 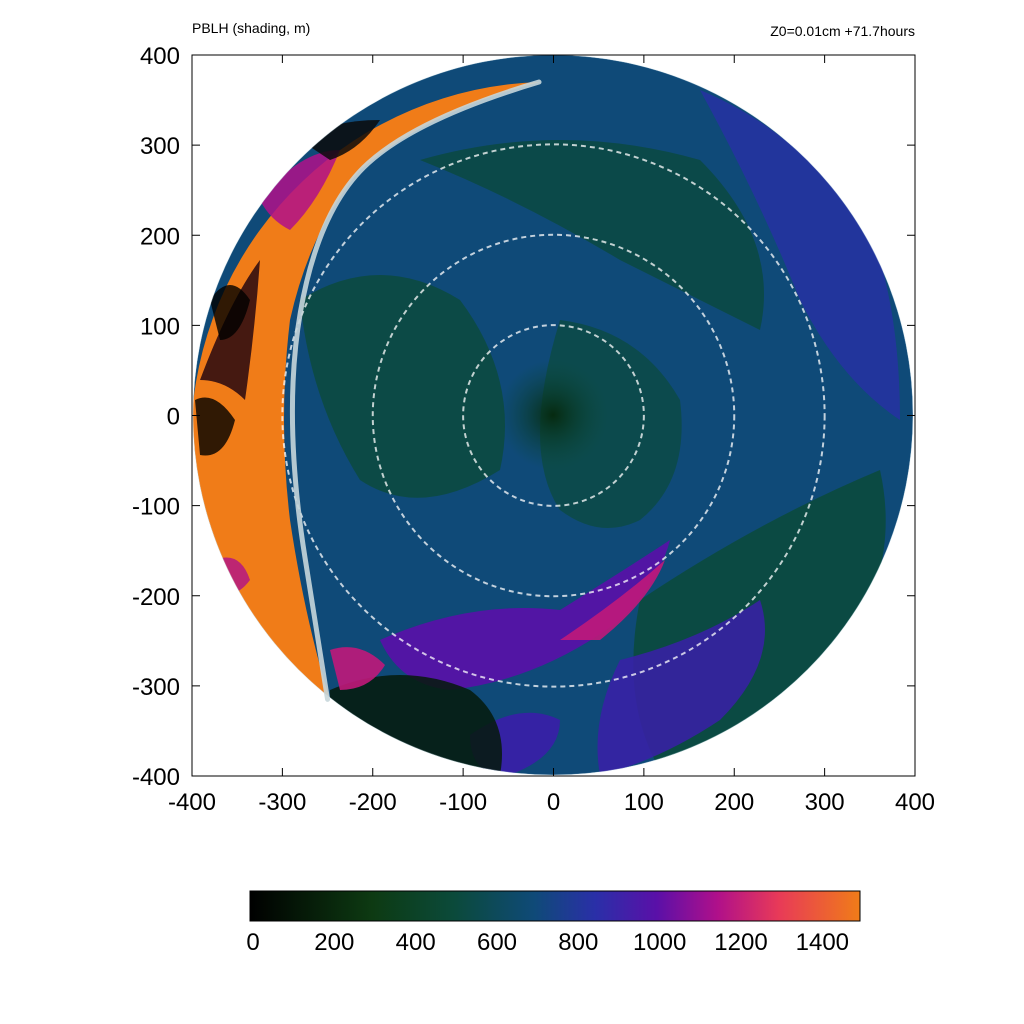 I want to click on colorbar-tick-label: 800, so click(x=578, y=942).